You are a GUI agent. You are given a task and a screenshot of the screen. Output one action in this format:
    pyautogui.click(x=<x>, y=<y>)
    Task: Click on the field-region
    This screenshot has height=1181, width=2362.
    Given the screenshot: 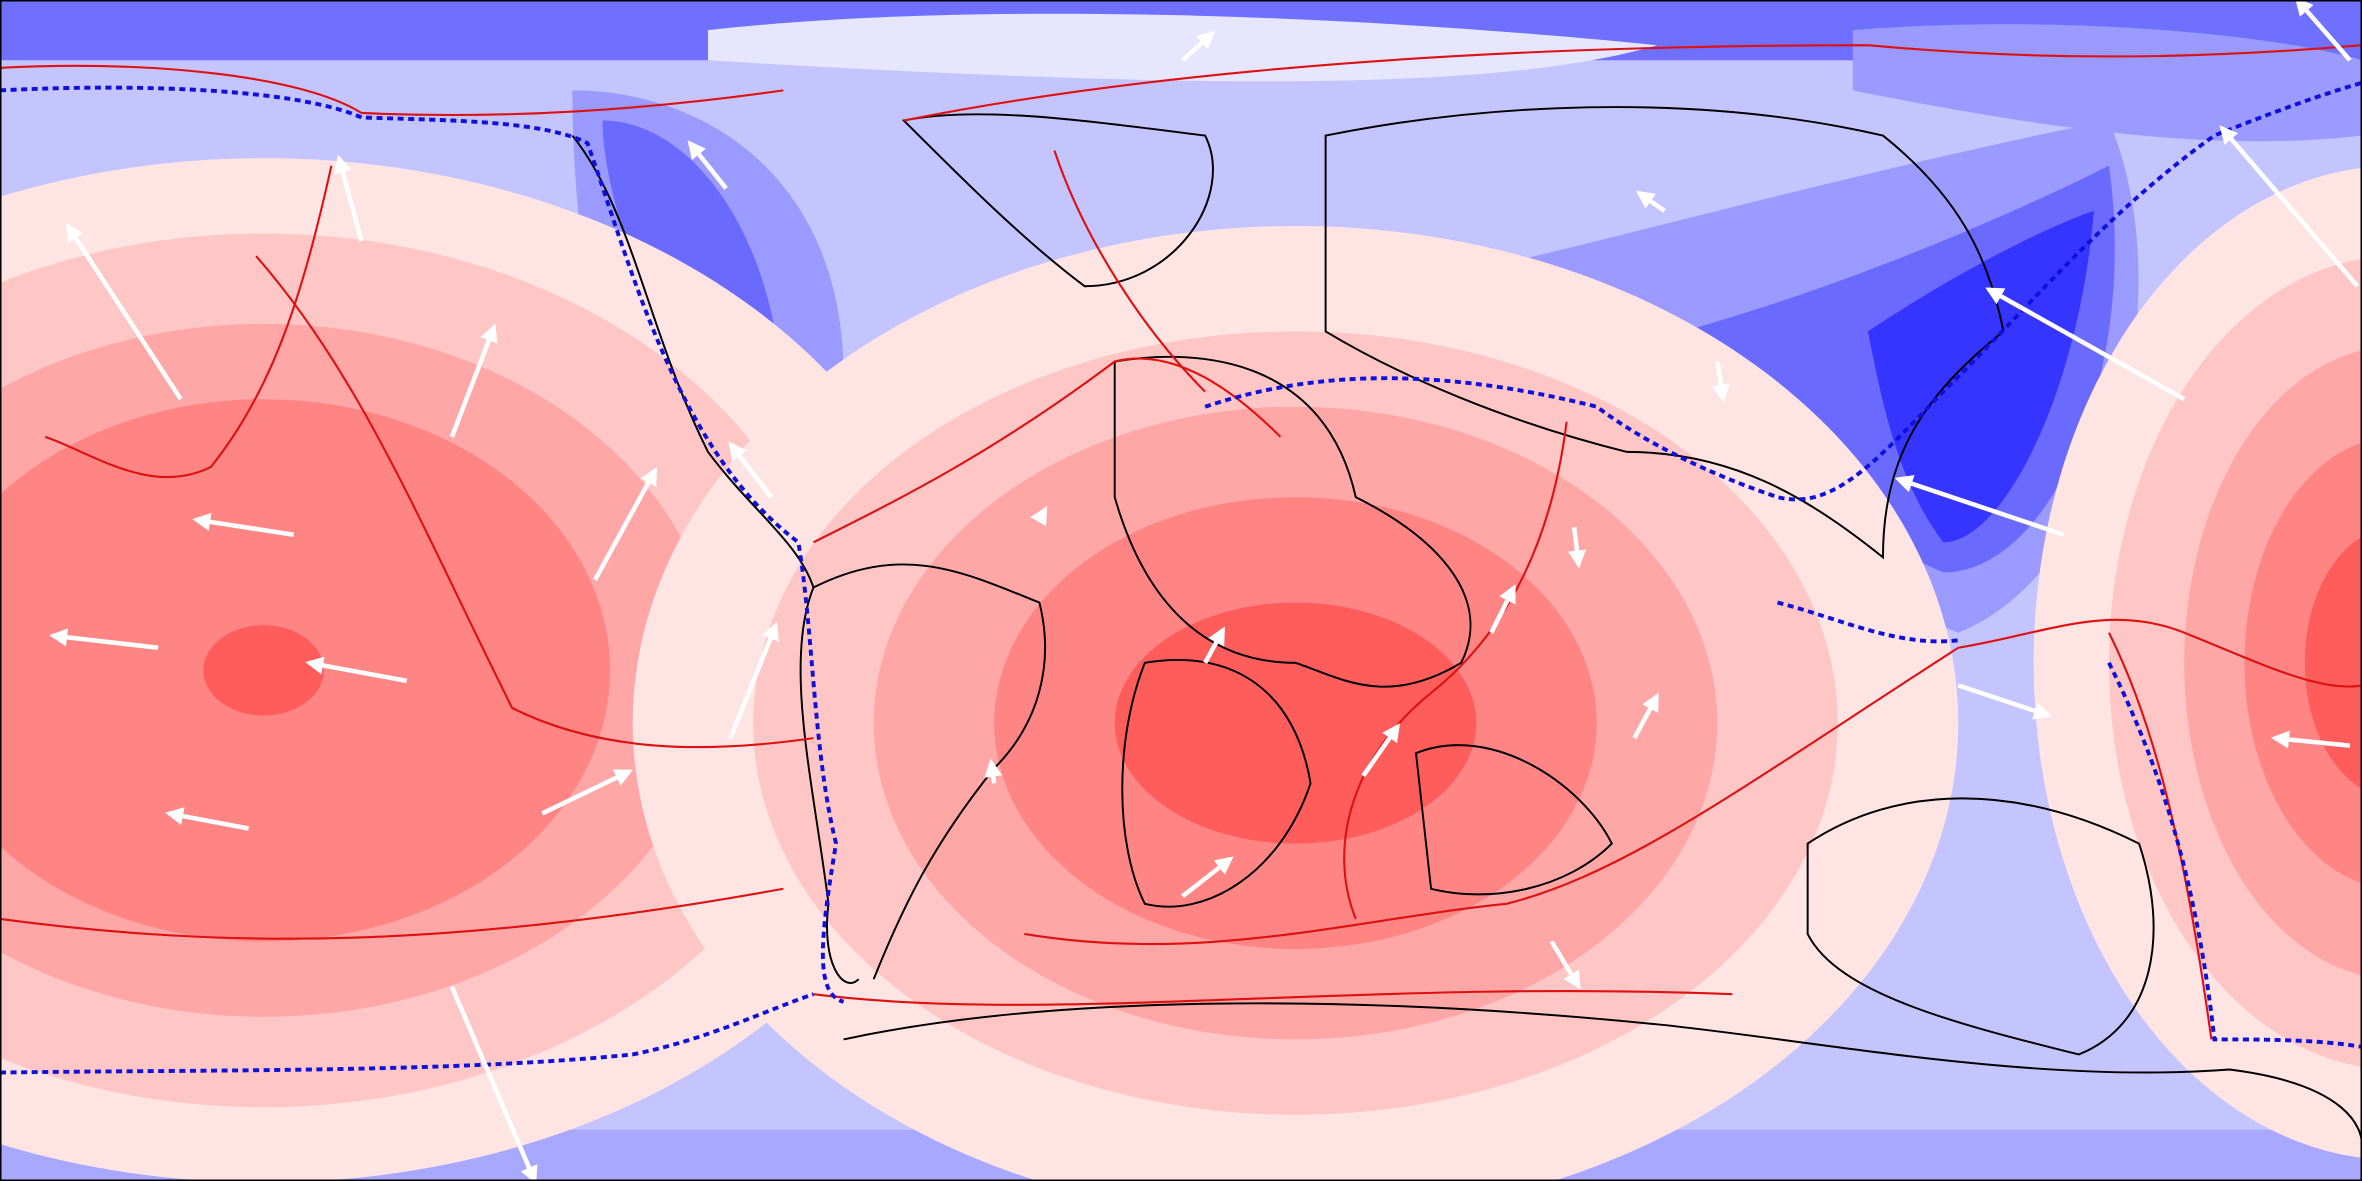 What is the action you would take?
    pyautogui.click(x=1182, y=47)
    